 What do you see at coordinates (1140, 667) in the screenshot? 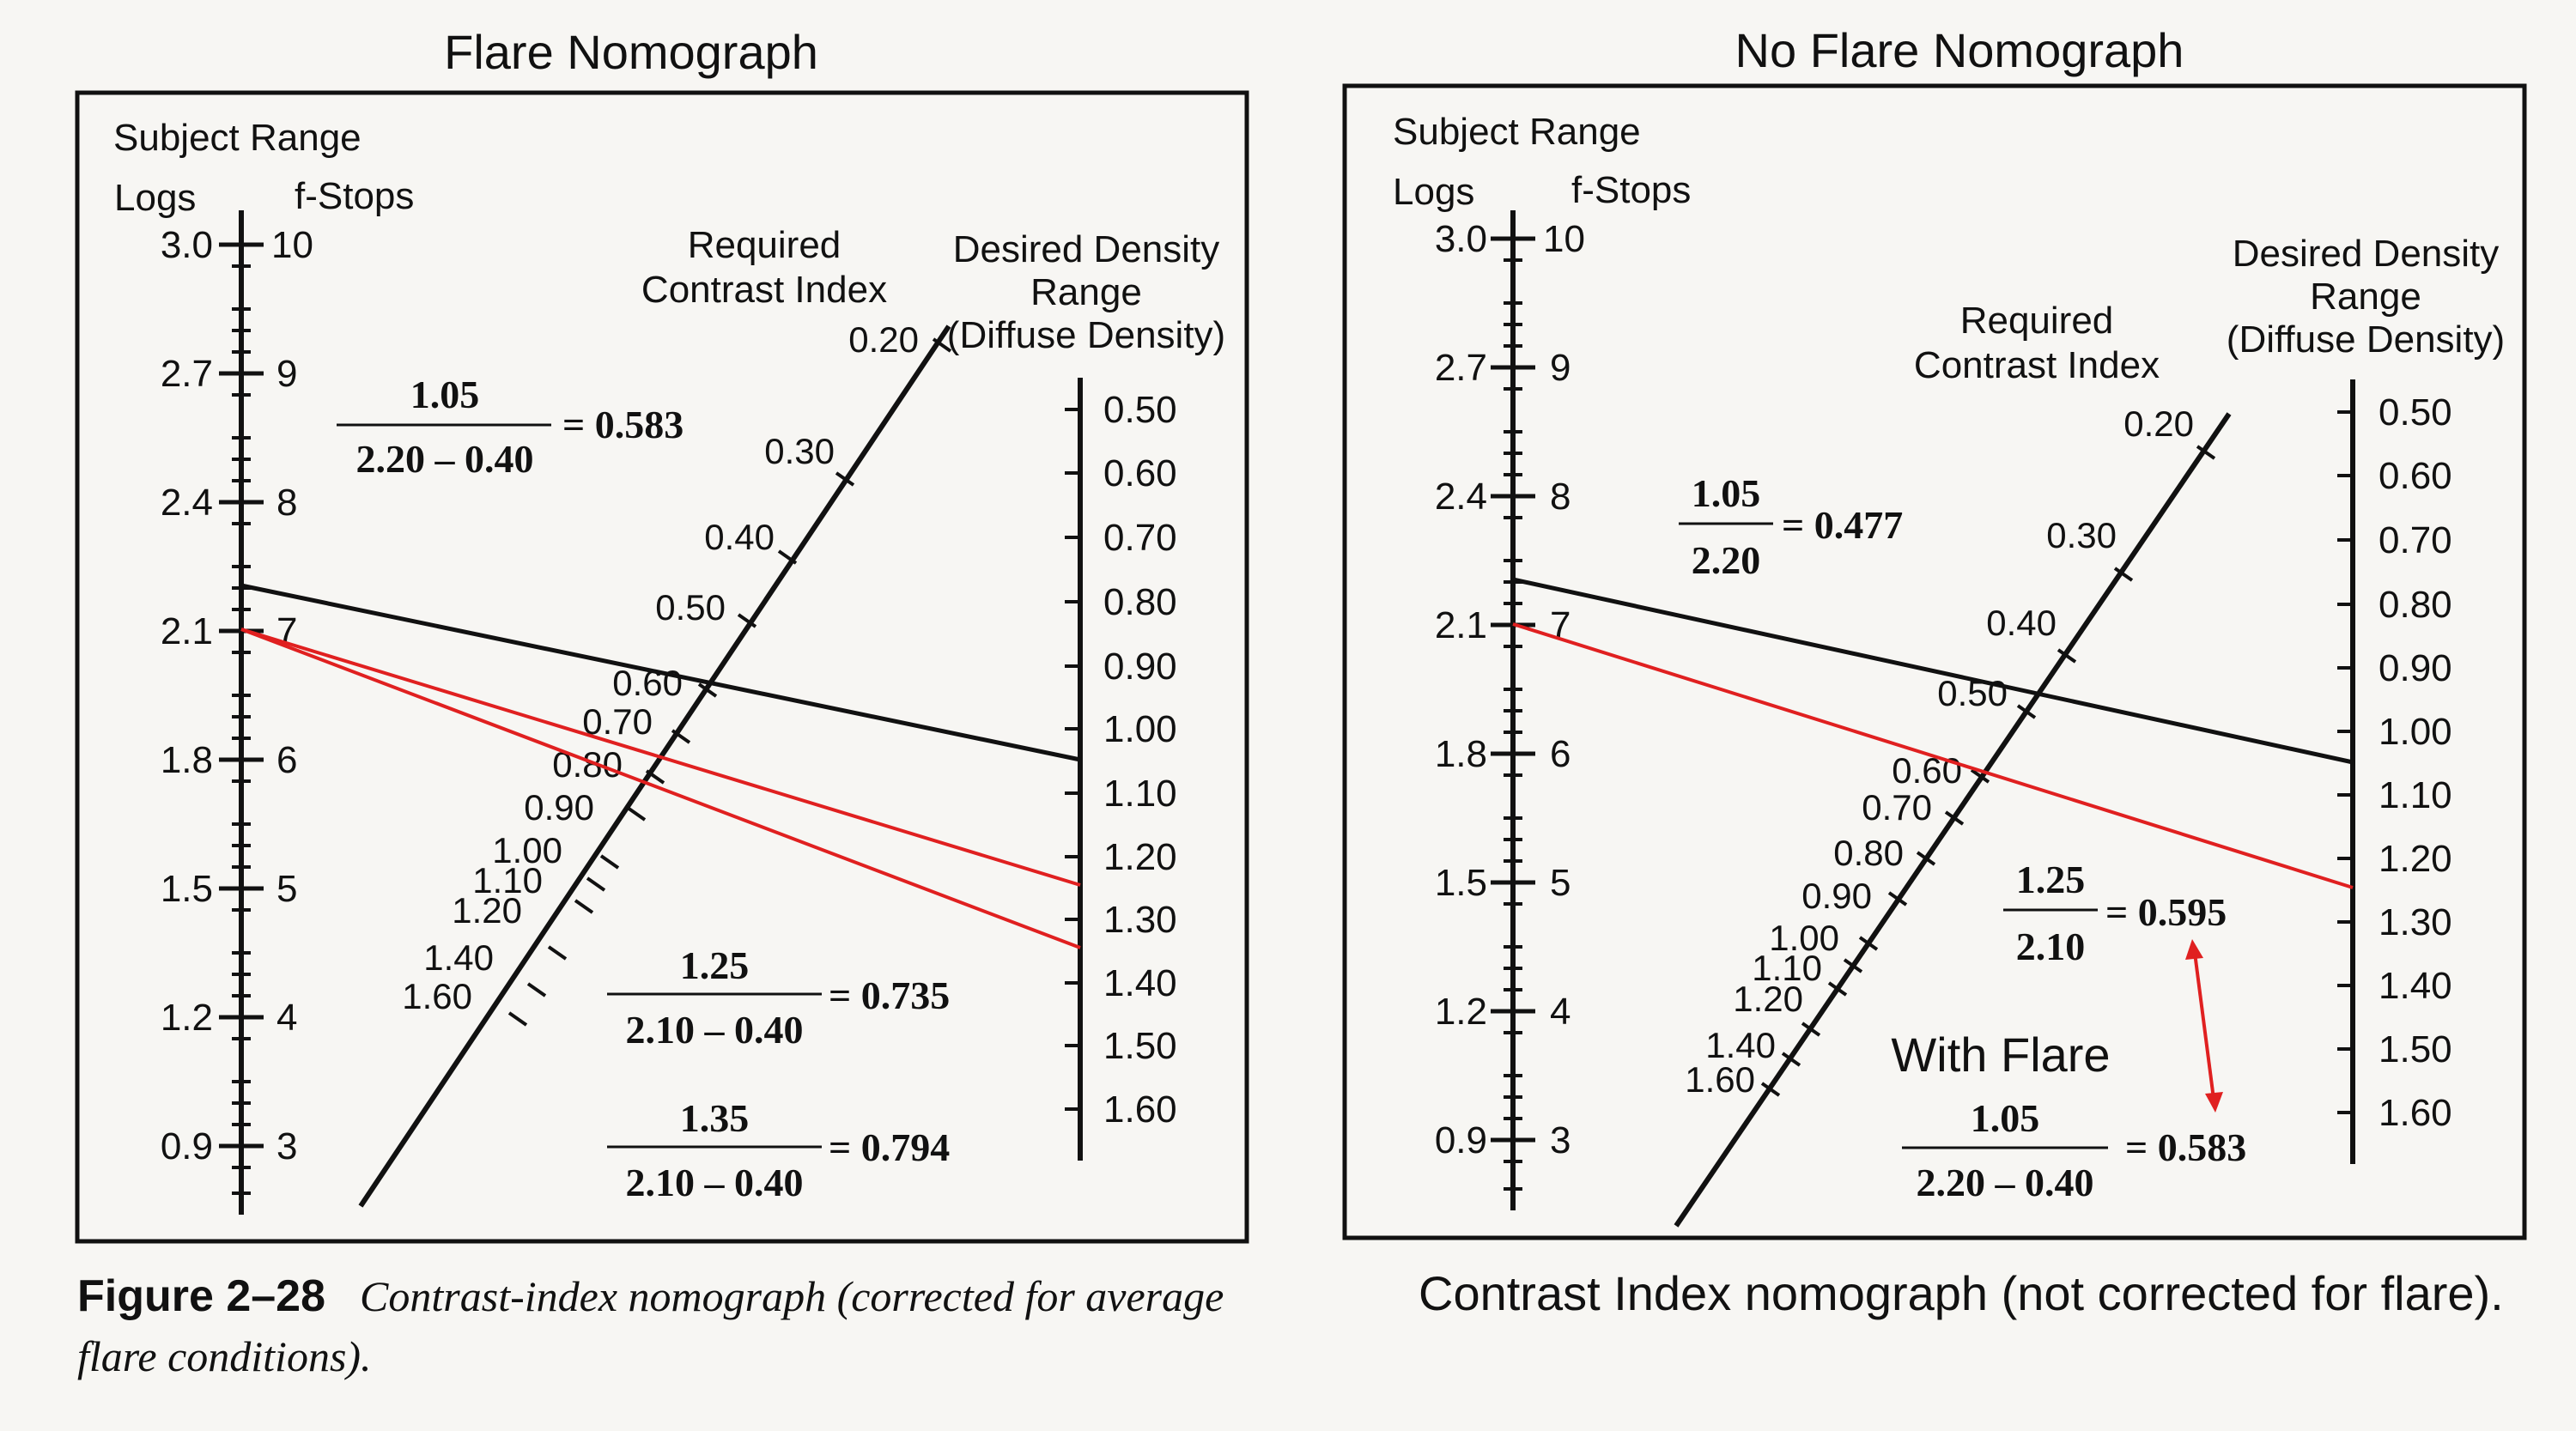
I see `left-density-tick: 0.90` at bounding box center [1140, 667].